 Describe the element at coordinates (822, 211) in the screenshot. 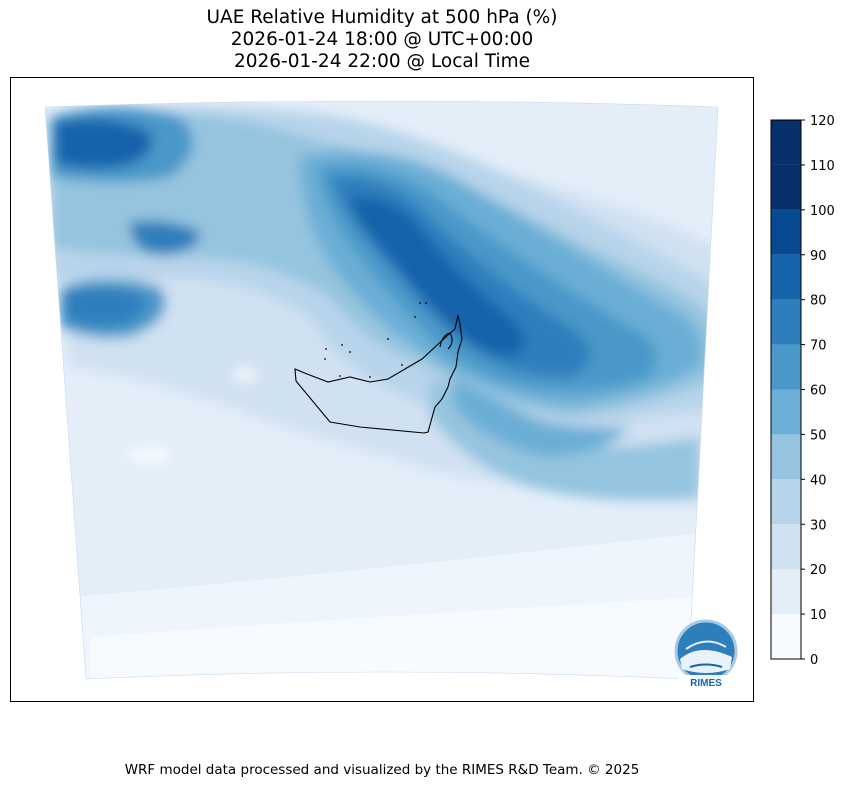

I see `colorbar-tick-label: 100` at that location.